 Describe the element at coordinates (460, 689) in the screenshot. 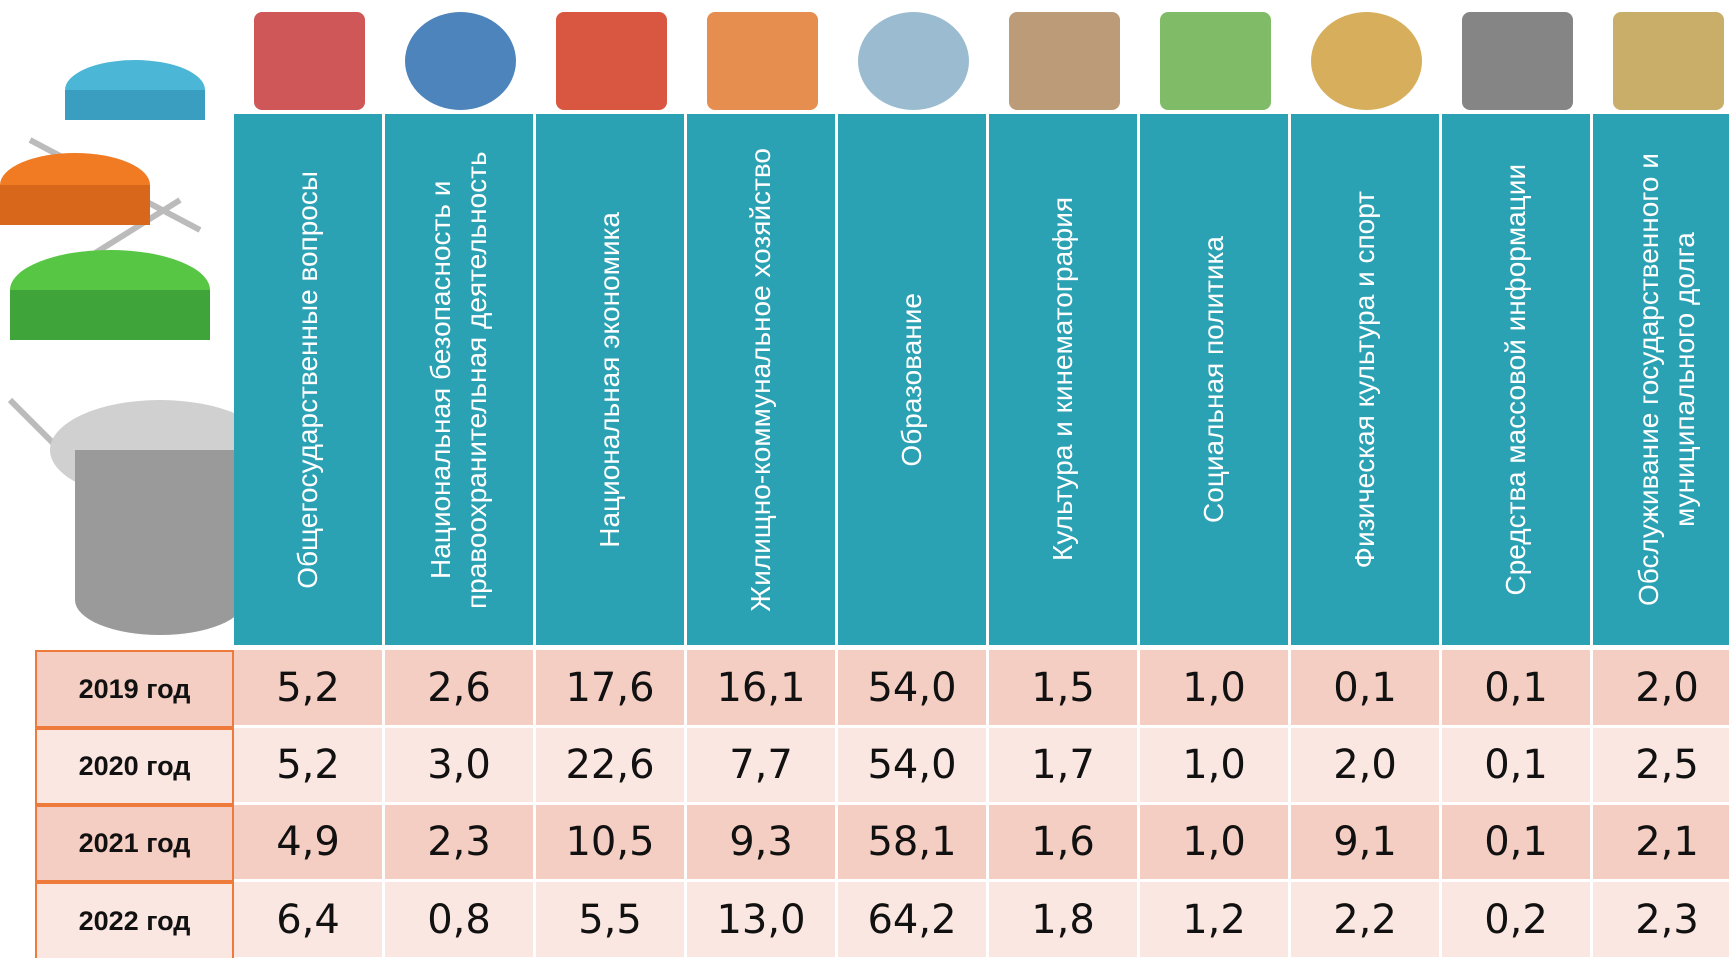

I see `cell: 2,6` at that location.